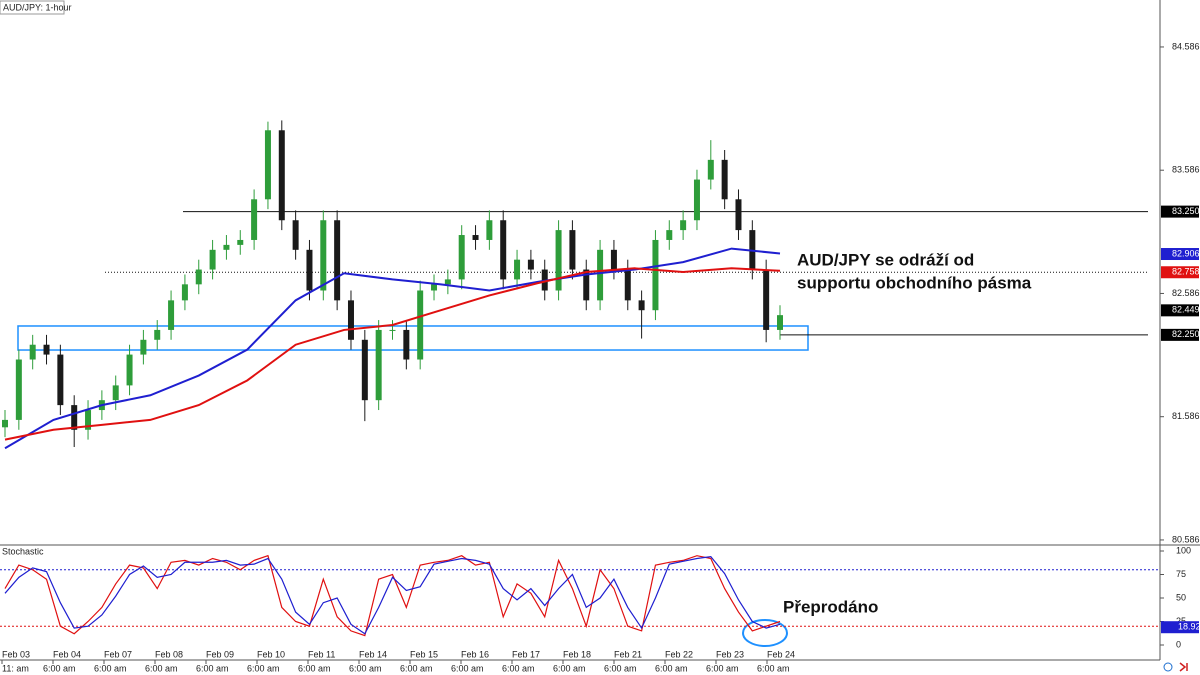  What do you see at coordinates (118, 654) in the screenshot?
I see `x-tick-label: Feb 07` at bounding box center [118, 654].